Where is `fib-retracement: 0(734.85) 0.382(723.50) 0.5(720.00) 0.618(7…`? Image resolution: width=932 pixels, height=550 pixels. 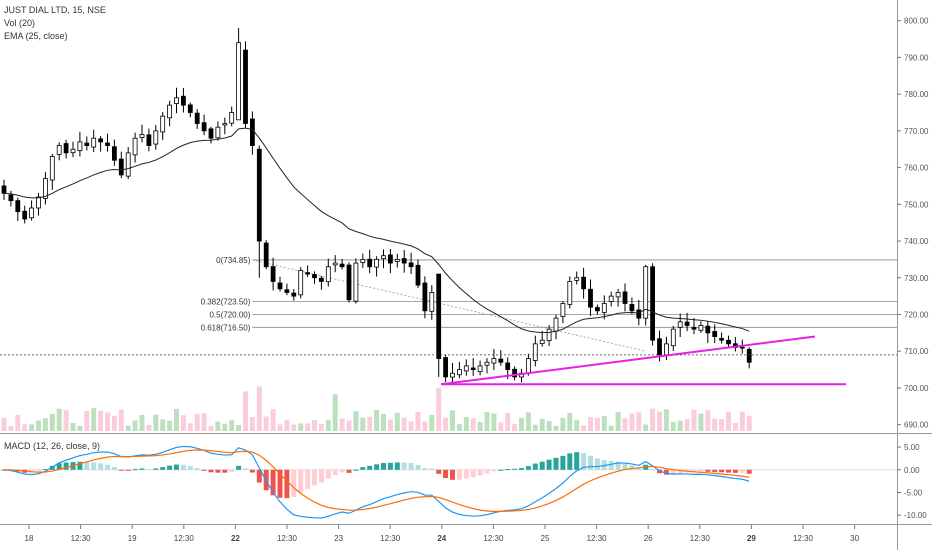
fib-retracement: 0(734.85) 0.382(723.50) 0.5(720.00) 0.618(7… is located at coordinates (549, 304).